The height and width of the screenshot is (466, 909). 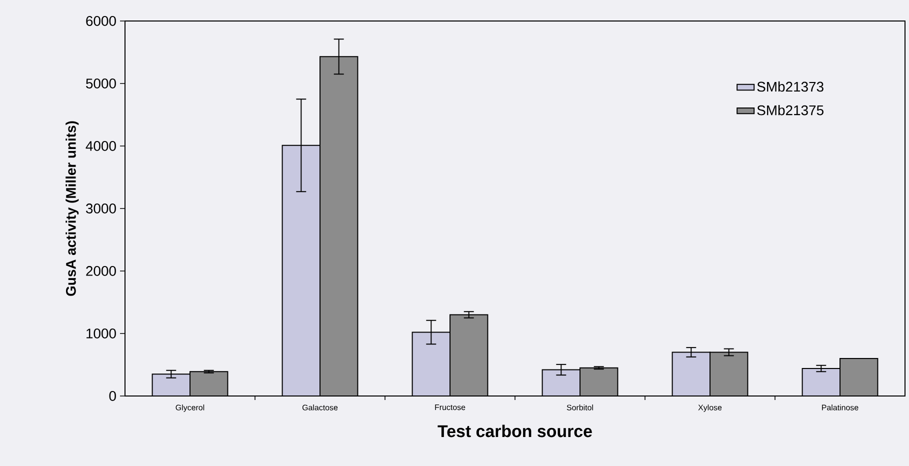 I want to click on y-tick-label: 3000, so click(x=101, y=209).